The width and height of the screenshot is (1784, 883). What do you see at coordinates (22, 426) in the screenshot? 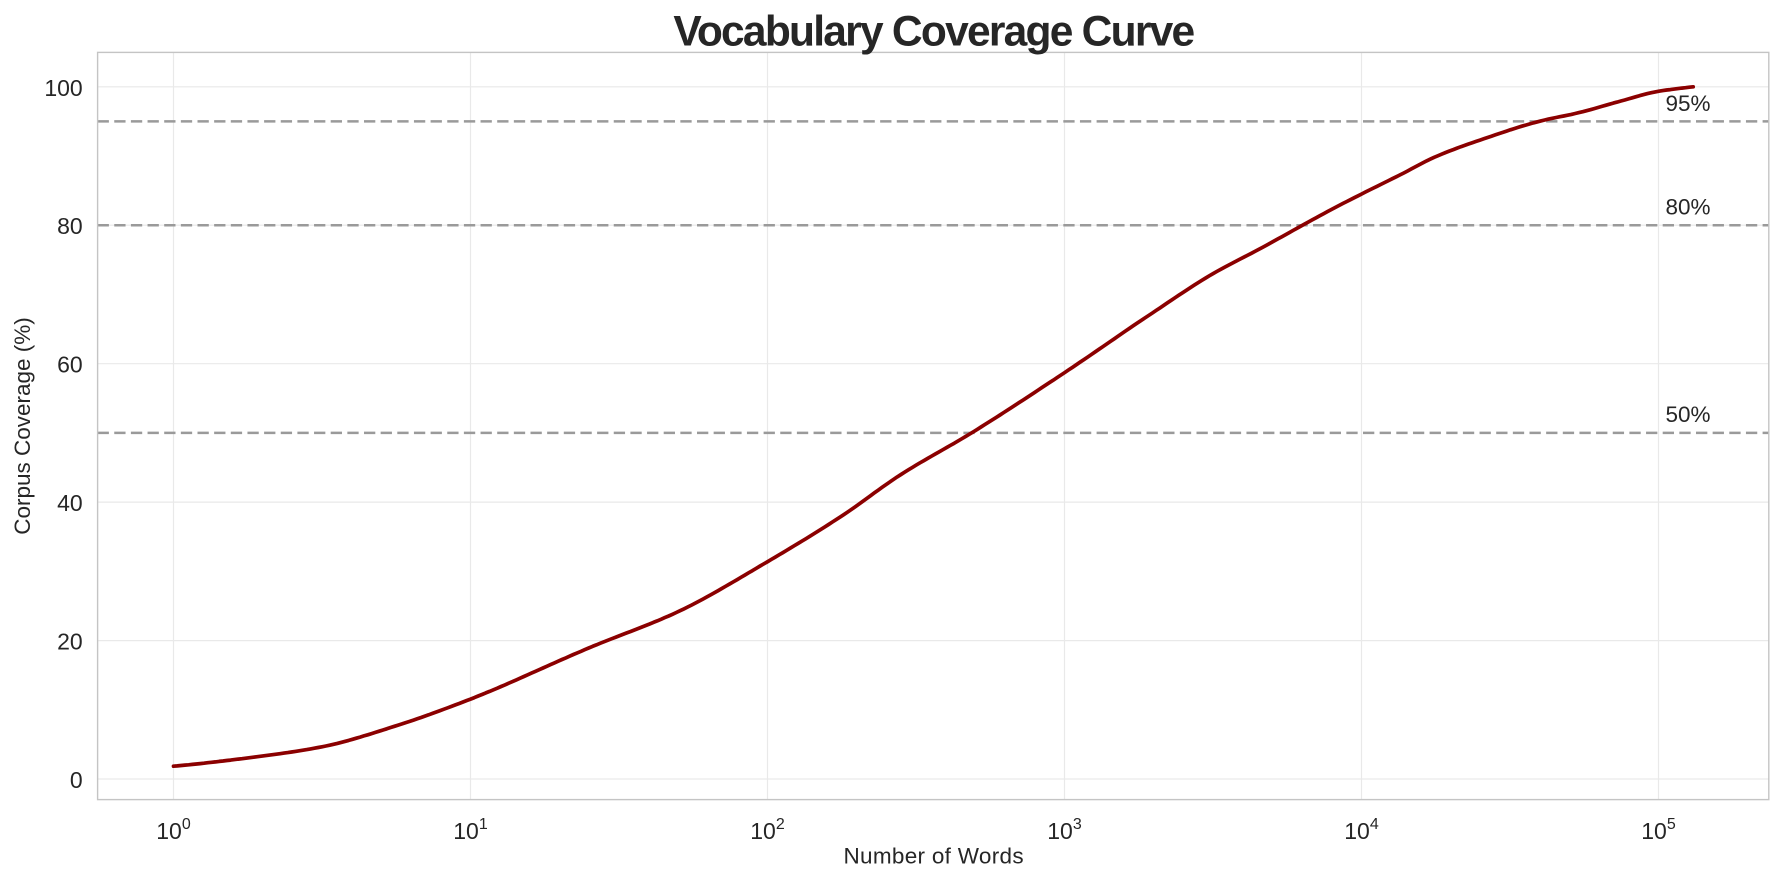
I see `svg-text: Corpus Coverage (%)` at bounding box center [22, 426].